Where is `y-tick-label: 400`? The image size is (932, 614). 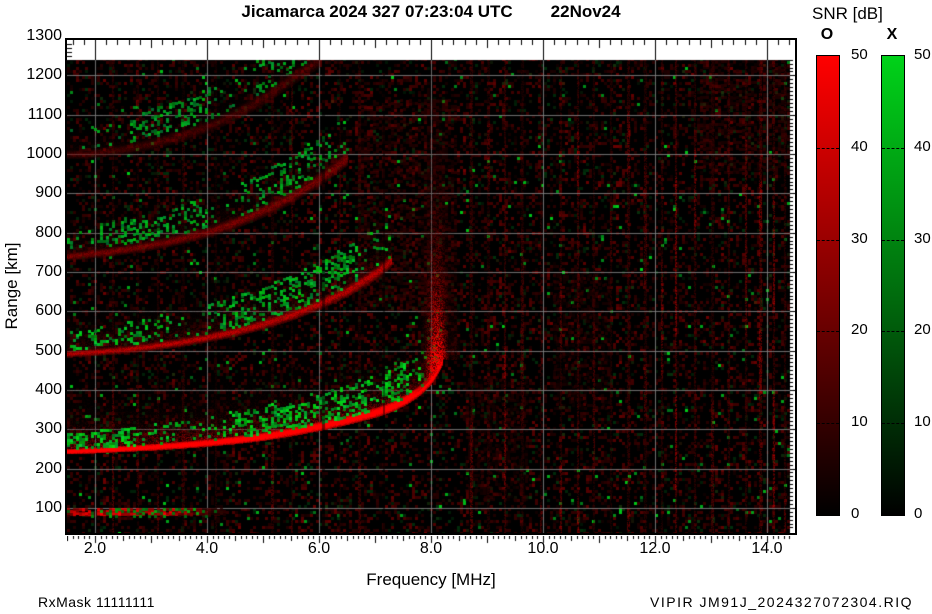
y-tick-label: 400 is located at coordinates (48, 389).